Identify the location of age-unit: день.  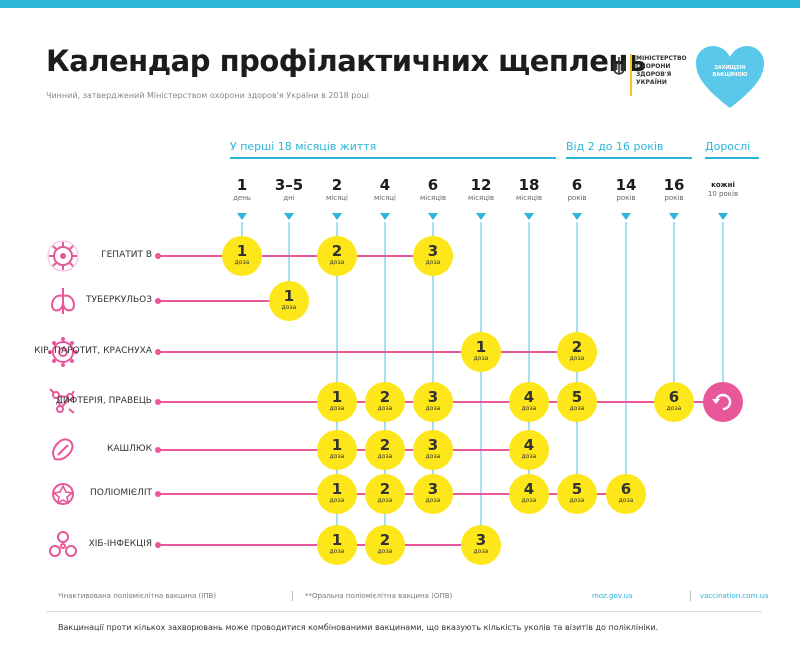
(242, 198).